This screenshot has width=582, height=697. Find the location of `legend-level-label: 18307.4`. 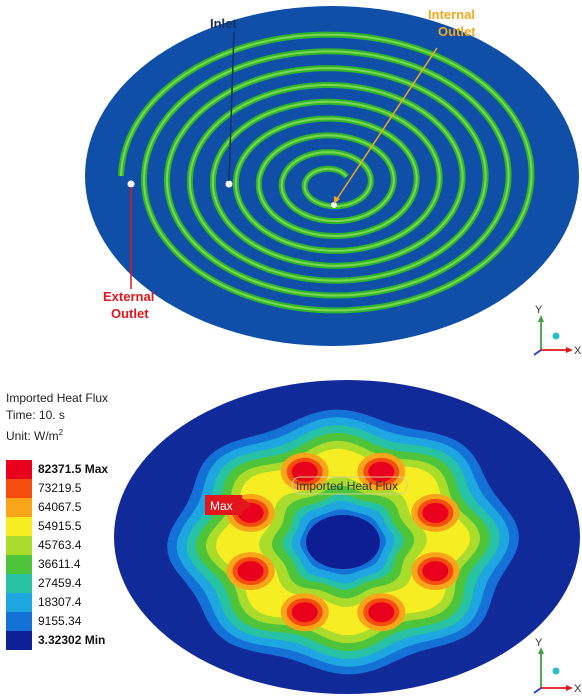

legend-level-label: 18307.4 is located at coordinates (60, 602).